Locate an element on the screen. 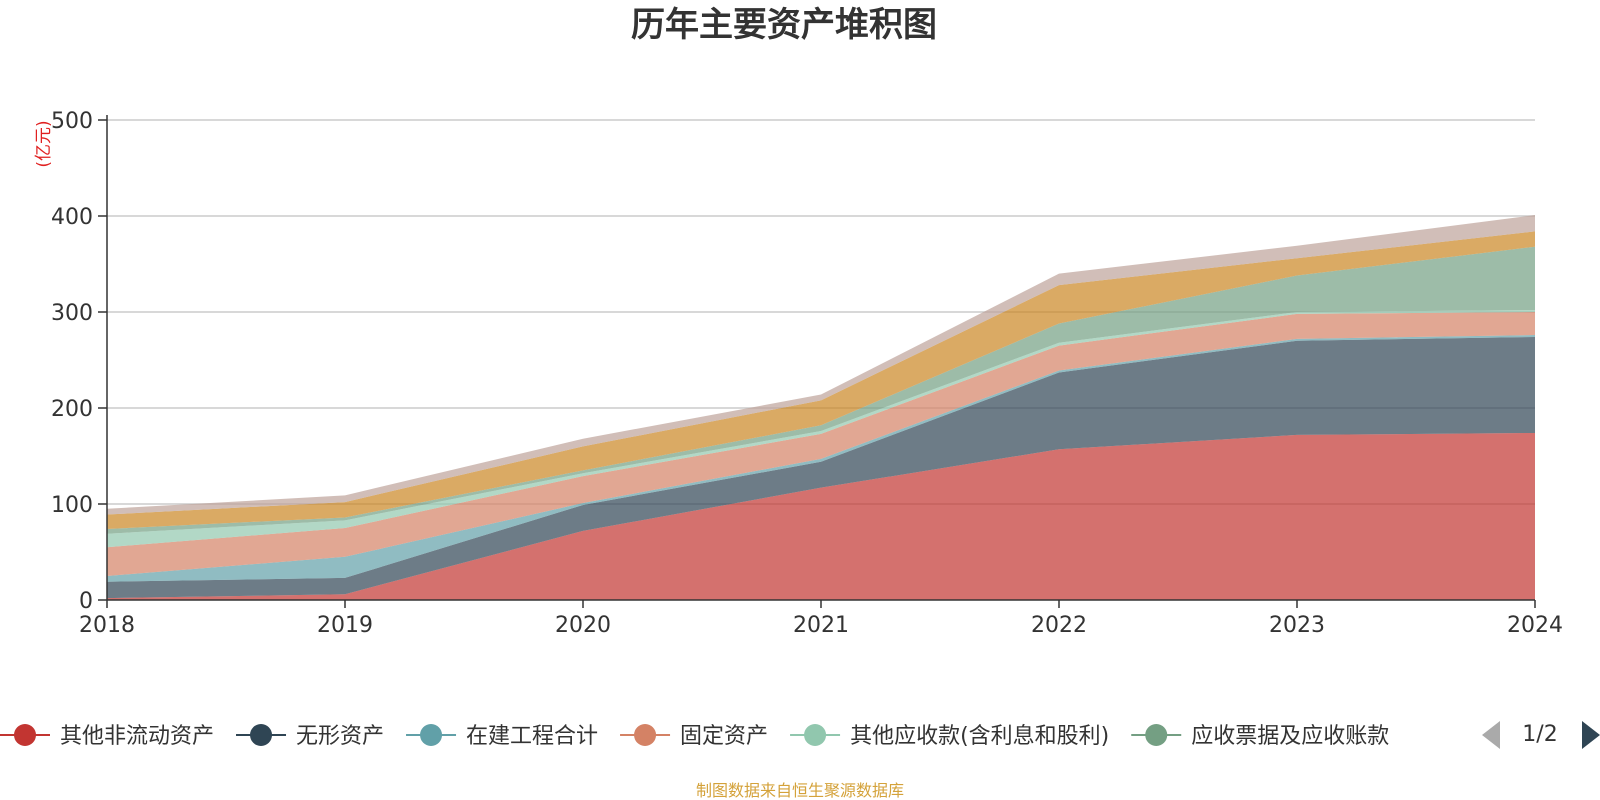  legend-label: 应收票据及应收账款 is located at coordinates (1290, 736).